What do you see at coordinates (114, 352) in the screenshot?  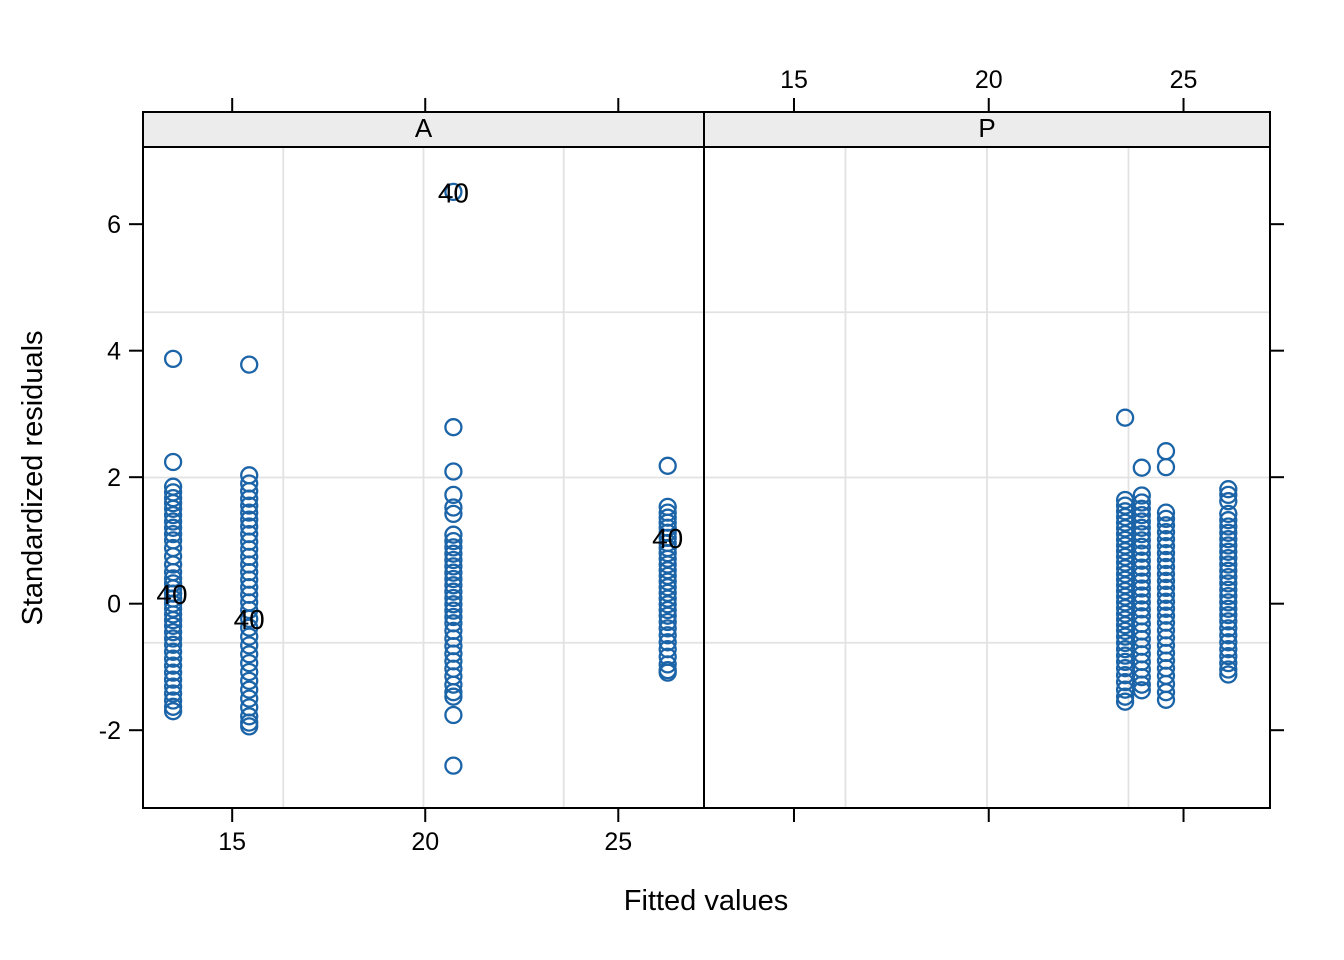 I see `y-axis-tick-label: 4` at bounding box center [114, 352].